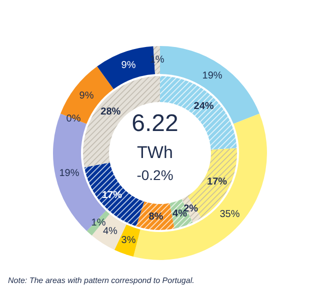 This screenshot has width=310, height=300. What do you see at coordinates (110, 112) in the screenshot?
I see `data-label: 28%` at bounding box center [110, 112].